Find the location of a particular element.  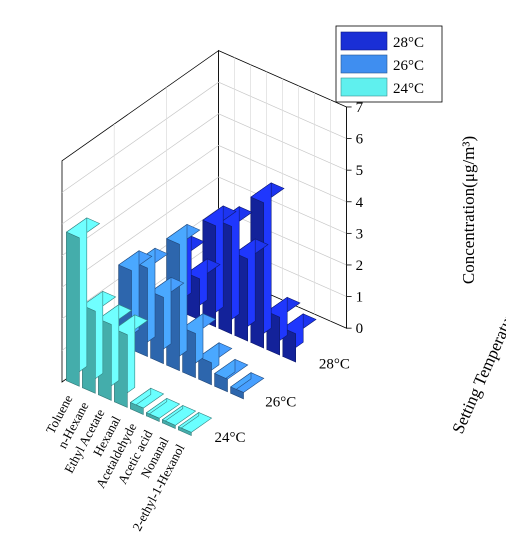

bar-hexanal-28c is located at coordinates (235, 270).